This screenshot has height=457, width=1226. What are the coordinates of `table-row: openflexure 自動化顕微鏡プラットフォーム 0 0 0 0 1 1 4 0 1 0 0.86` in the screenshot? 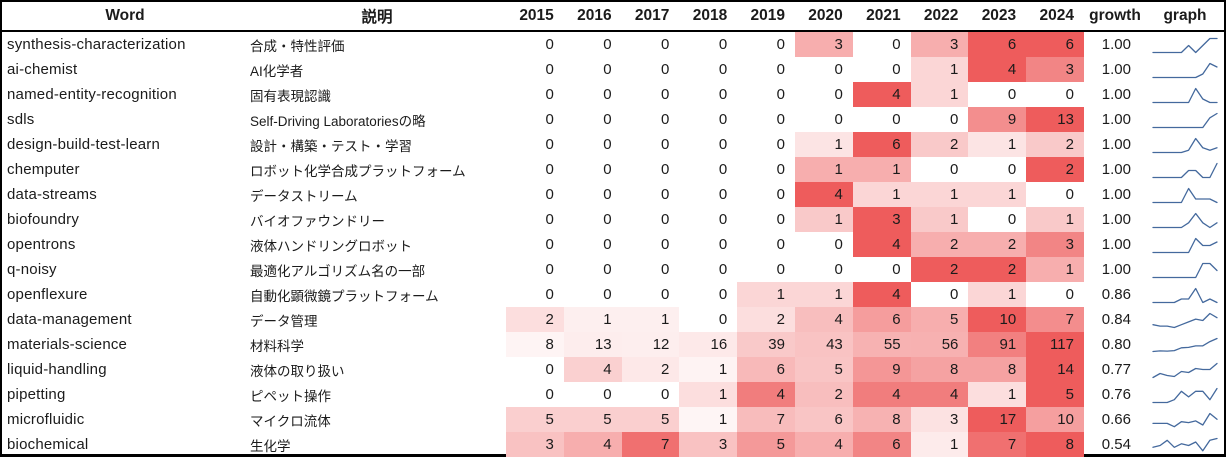 It's located at (613, 294).